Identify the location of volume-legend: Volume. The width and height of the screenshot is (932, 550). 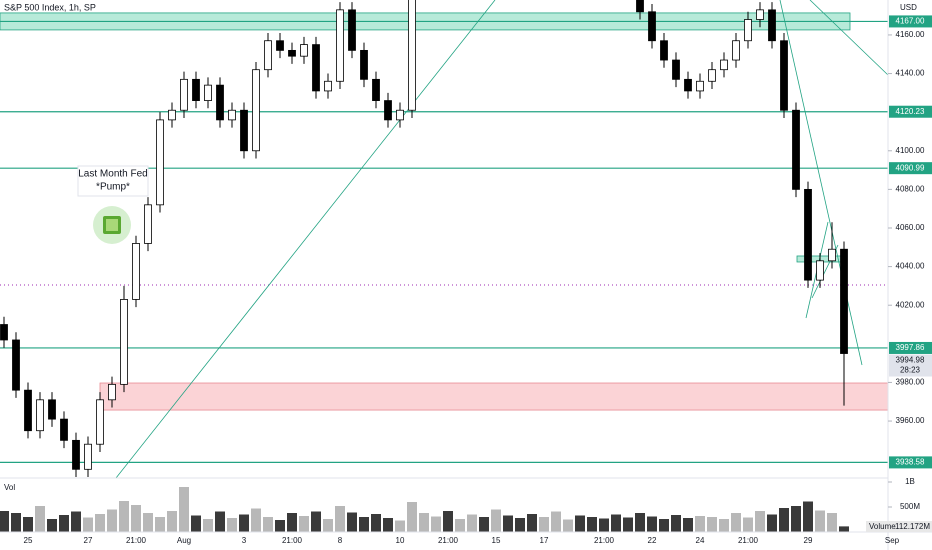
(882, 526).